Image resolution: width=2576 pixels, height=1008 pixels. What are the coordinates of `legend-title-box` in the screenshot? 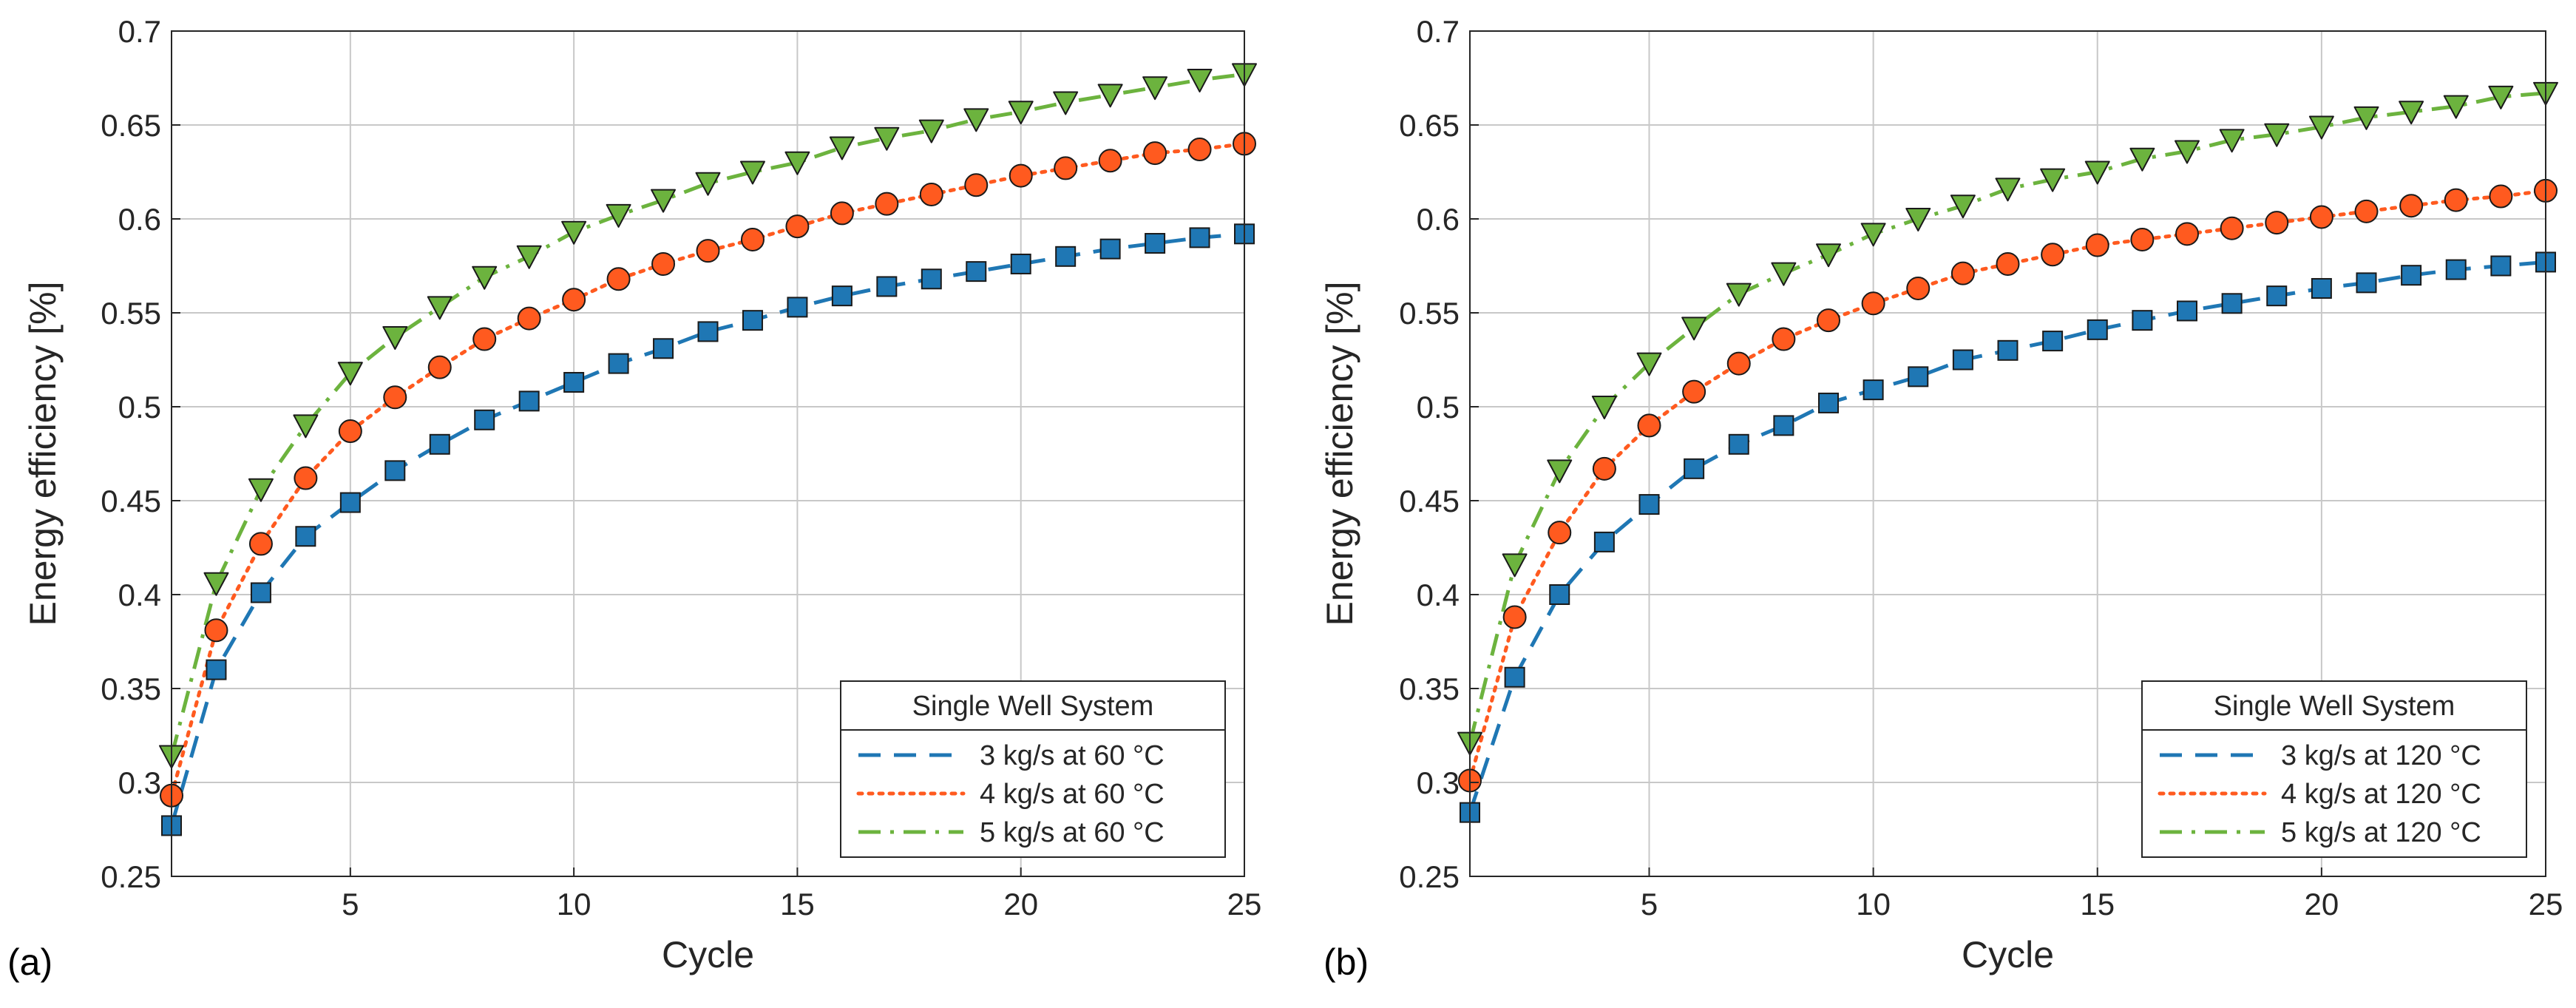 It's located at (1033, 706).